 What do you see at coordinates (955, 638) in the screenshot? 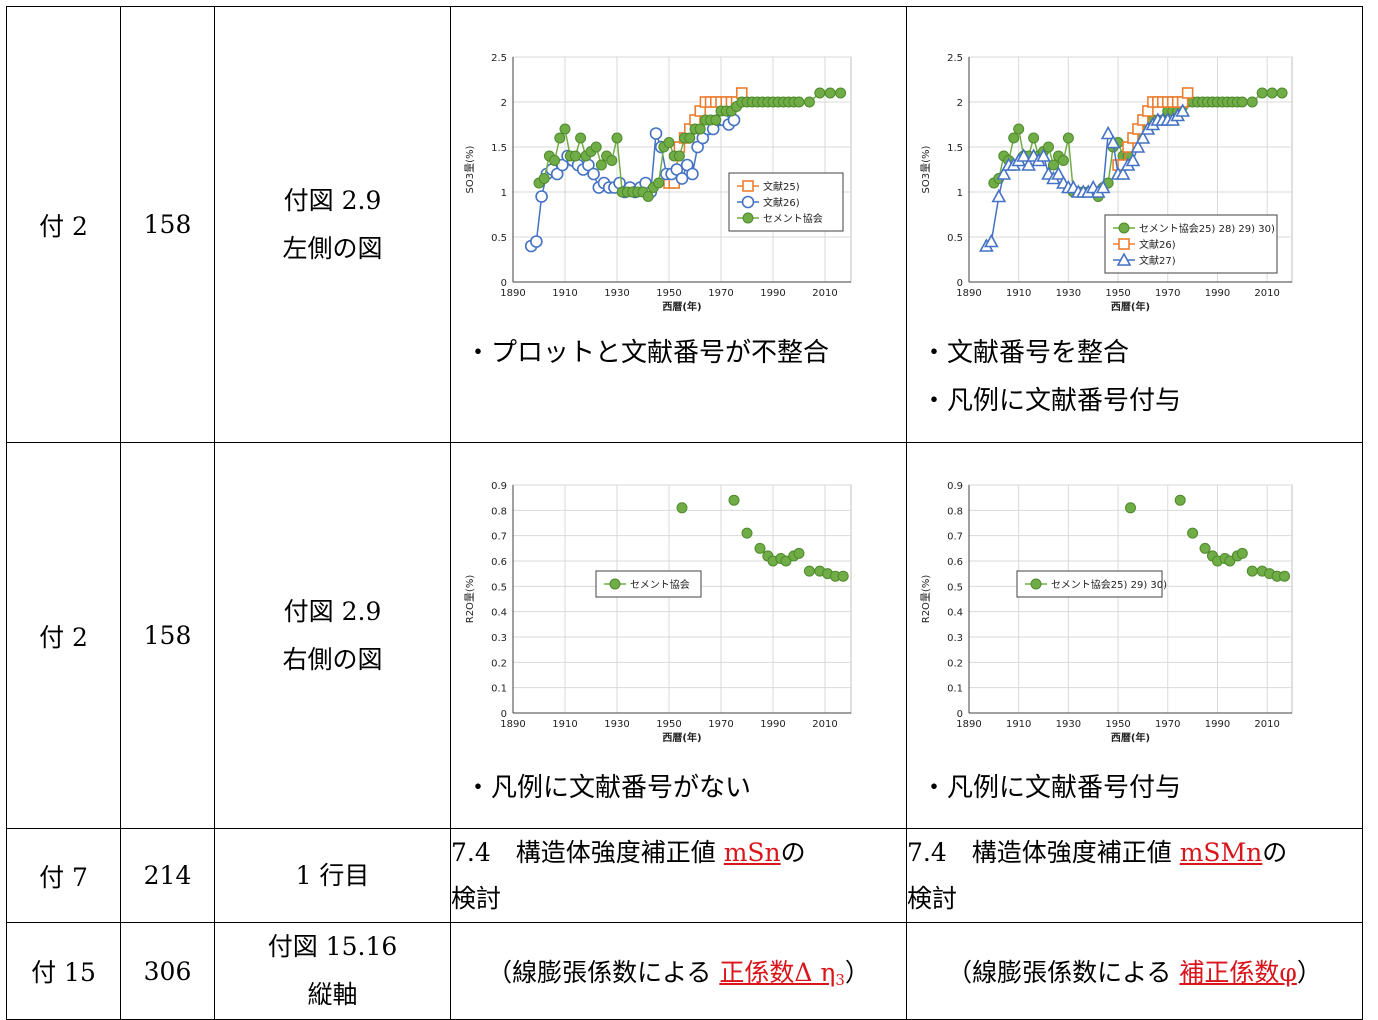
I see `y-tick-label: 0.3` at bounding box center [955, 638].